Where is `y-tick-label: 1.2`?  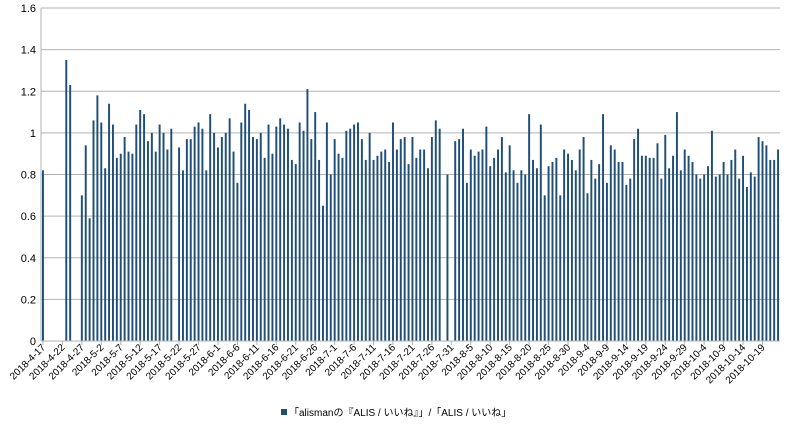 y-tick-label: 1.2 is located at coordinates (28, 92).